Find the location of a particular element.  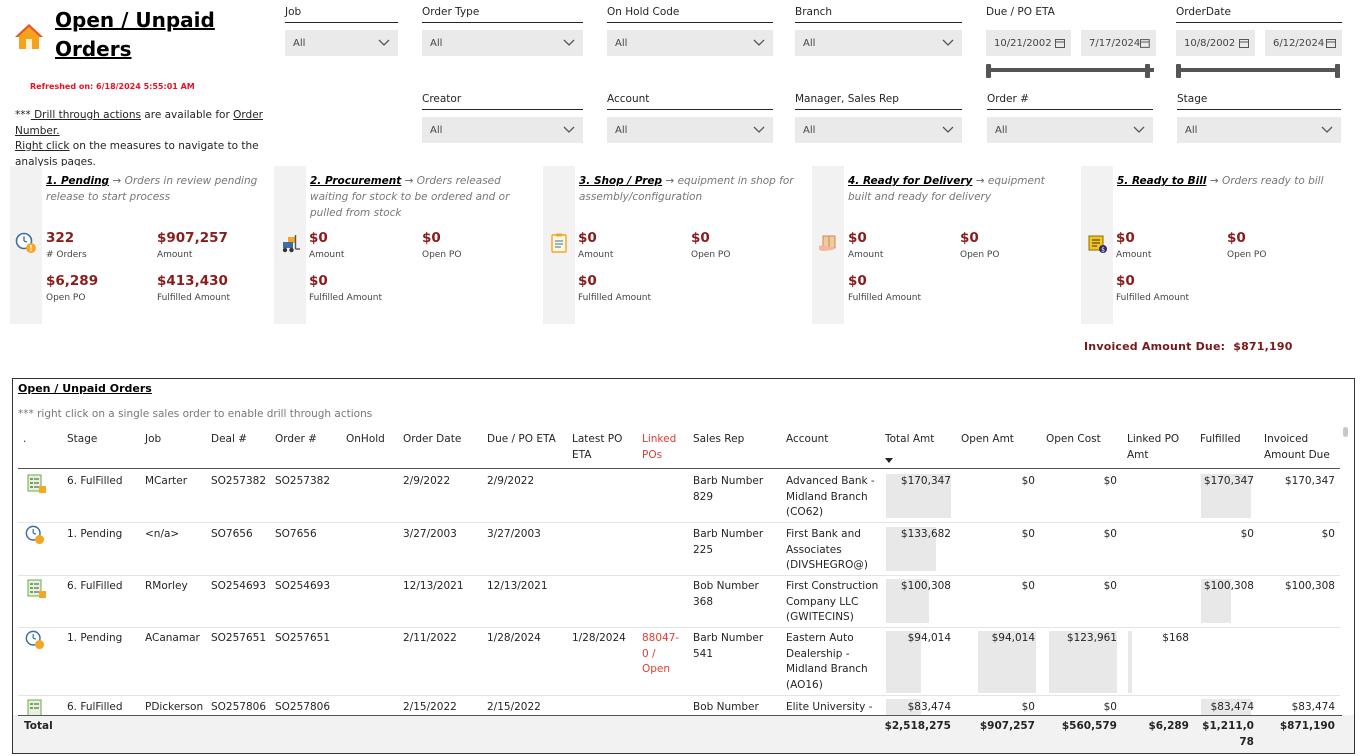

invoiced-amount-due: Invoiced Amount Due: $871,190 is located at coordinates (1188, 346).